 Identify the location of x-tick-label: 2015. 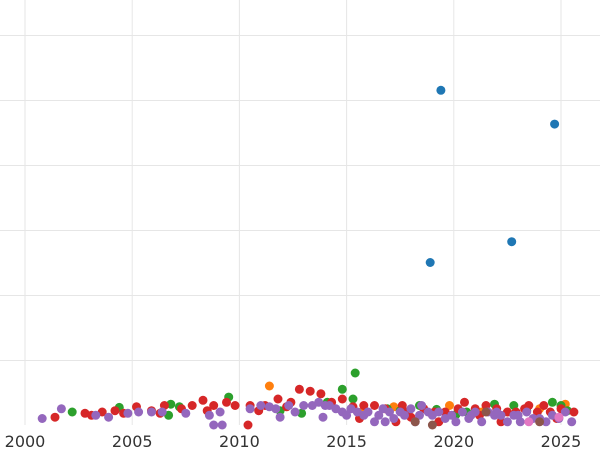
(346, 441).